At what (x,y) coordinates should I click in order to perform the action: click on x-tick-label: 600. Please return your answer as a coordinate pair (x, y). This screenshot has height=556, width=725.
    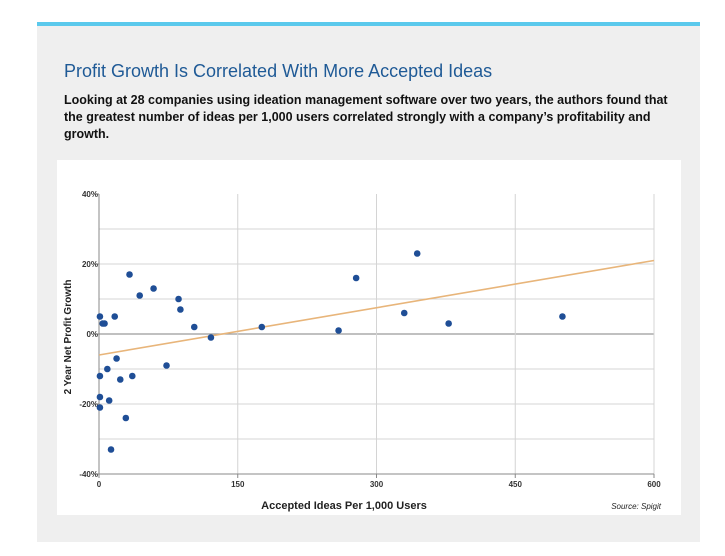
    Looking at the image, I should click on (654, 484).